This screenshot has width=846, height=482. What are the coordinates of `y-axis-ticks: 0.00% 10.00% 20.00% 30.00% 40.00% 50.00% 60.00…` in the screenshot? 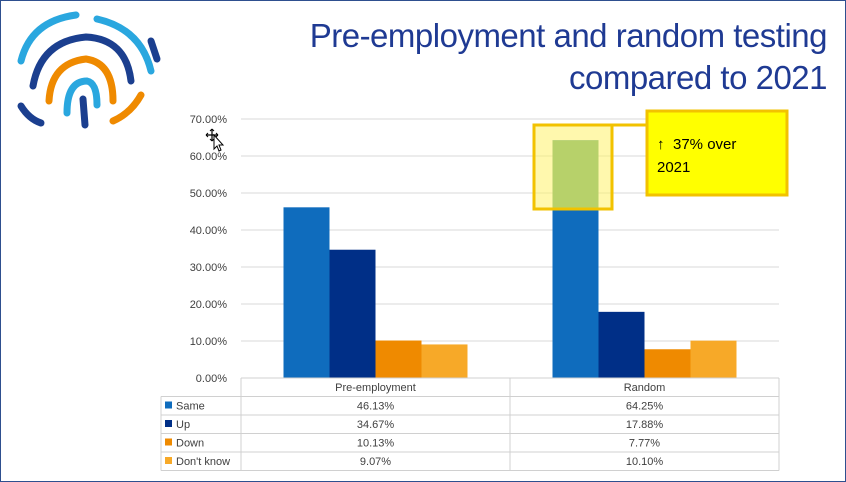 It's located at (209, 249).